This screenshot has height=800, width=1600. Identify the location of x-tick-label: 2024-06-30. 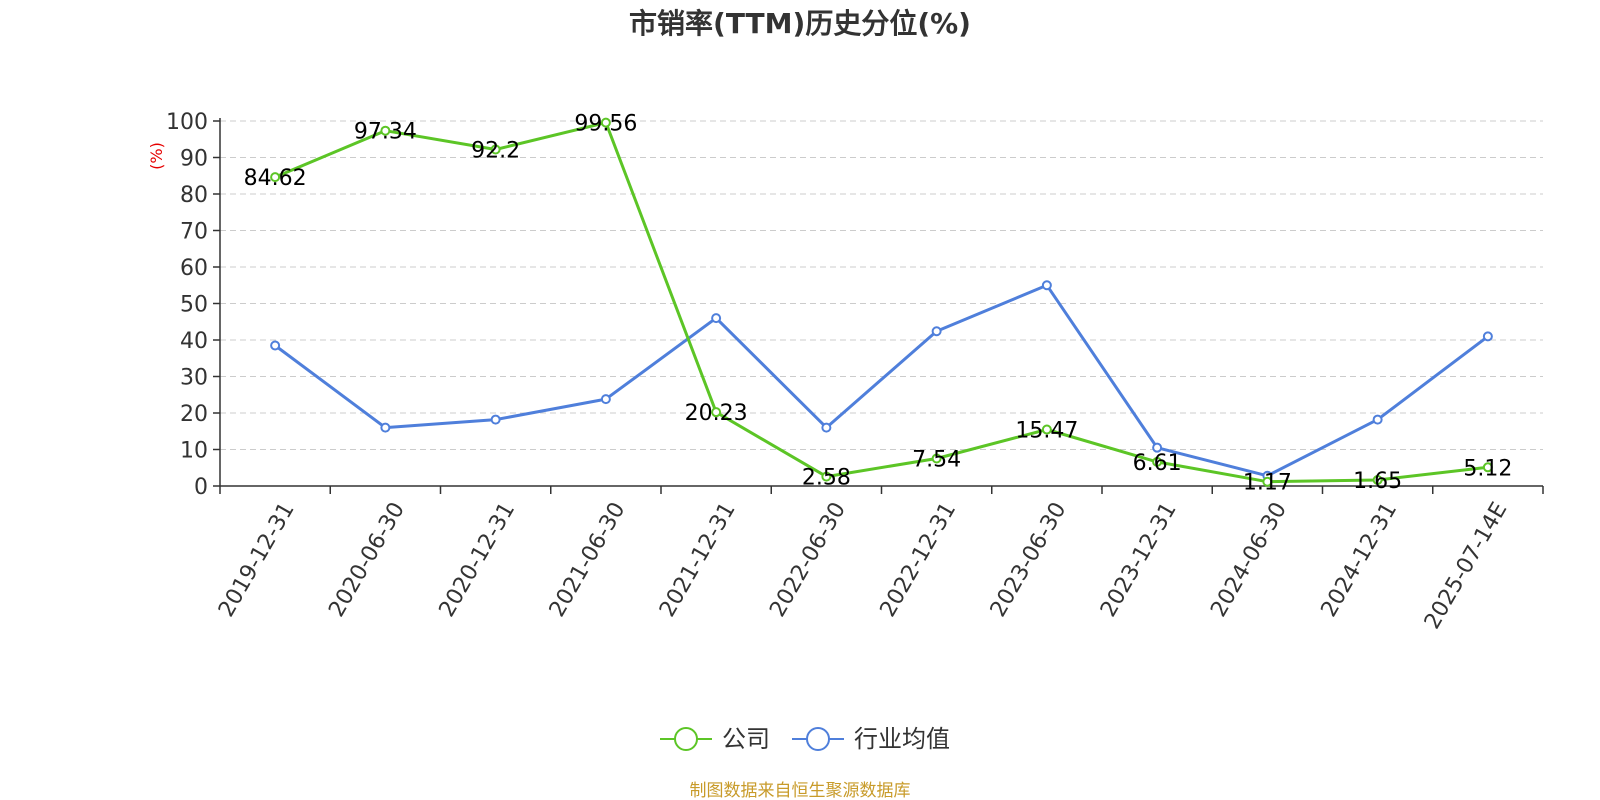
(1249, 559).